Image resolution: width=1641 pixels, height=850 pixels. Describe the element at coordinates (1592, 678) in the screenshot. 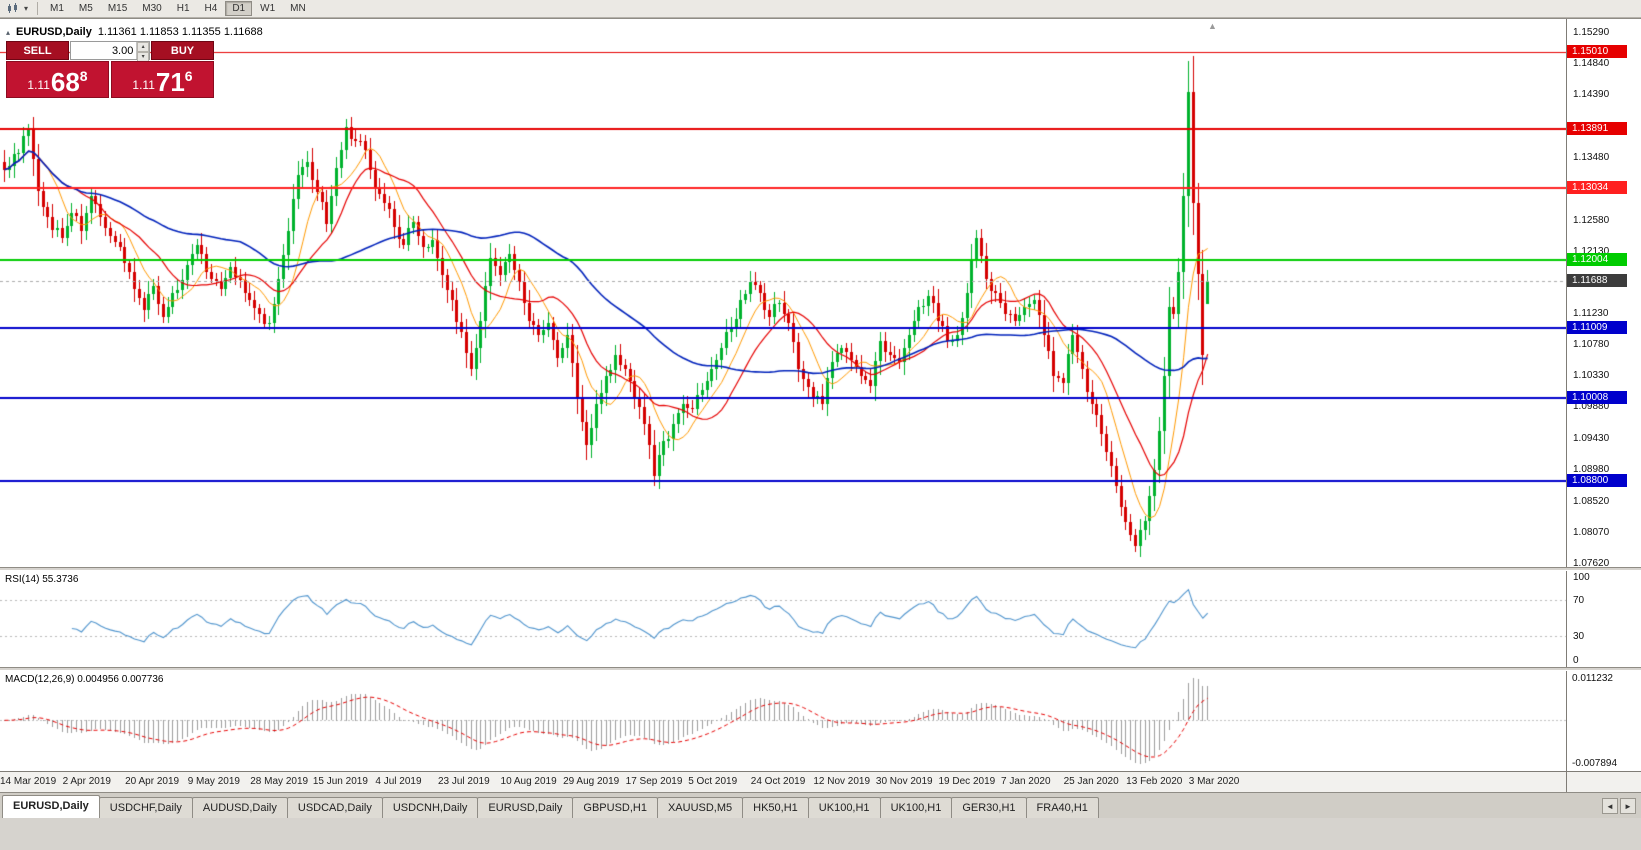

I see `macd-axis-max: 0.011232` at that location.